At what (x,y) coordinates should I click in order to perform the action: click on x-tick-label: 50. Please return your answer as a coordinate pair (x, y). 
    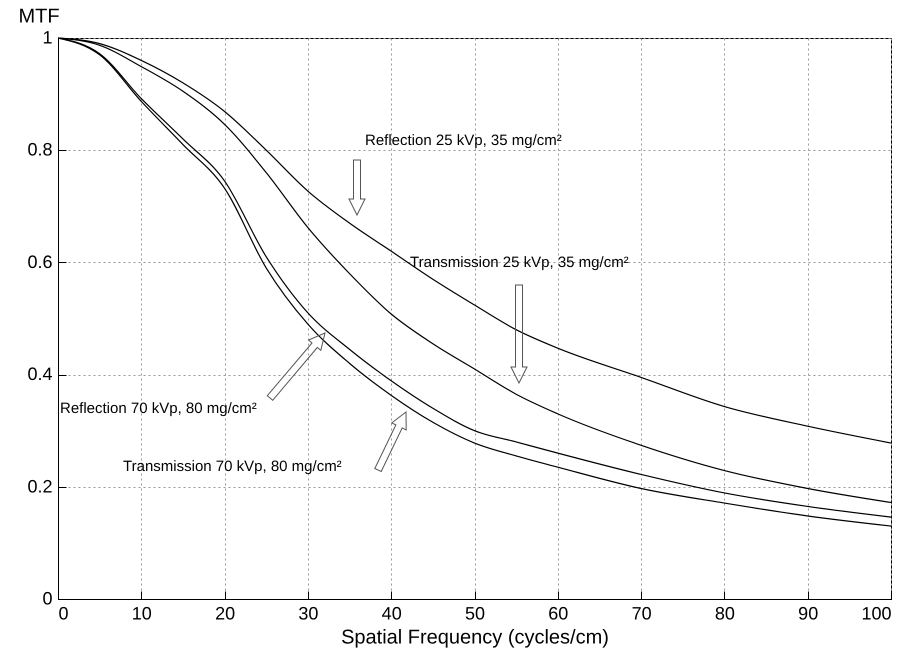
    Looking at the image, I should click on (475, 614).